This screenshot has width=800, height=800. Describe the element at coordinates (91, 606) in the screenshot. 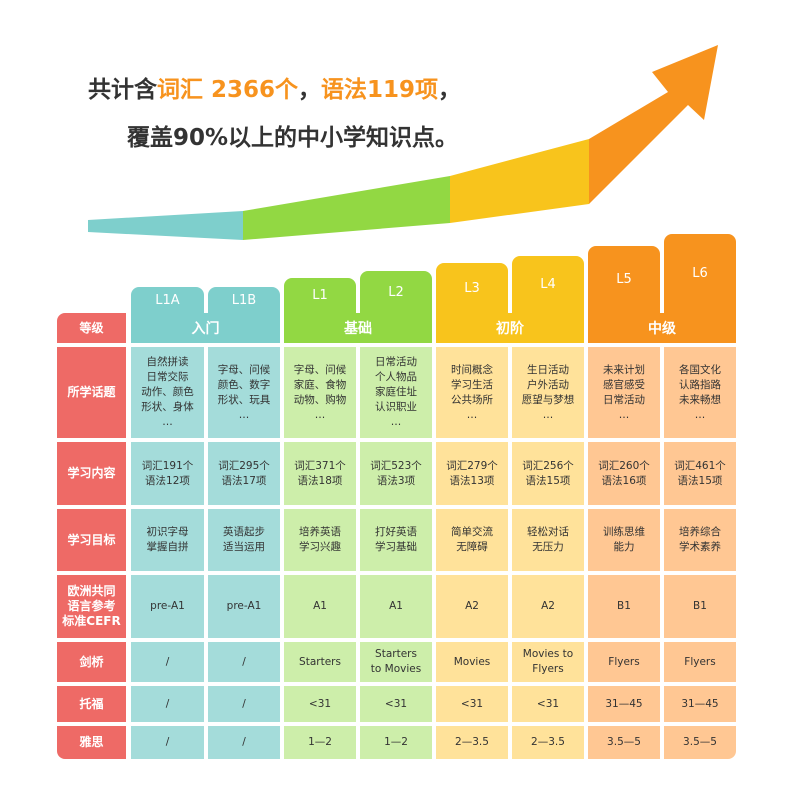

I see `row-label-cefr: 欧洲共同 语言参考 标准CEFR` at that location.